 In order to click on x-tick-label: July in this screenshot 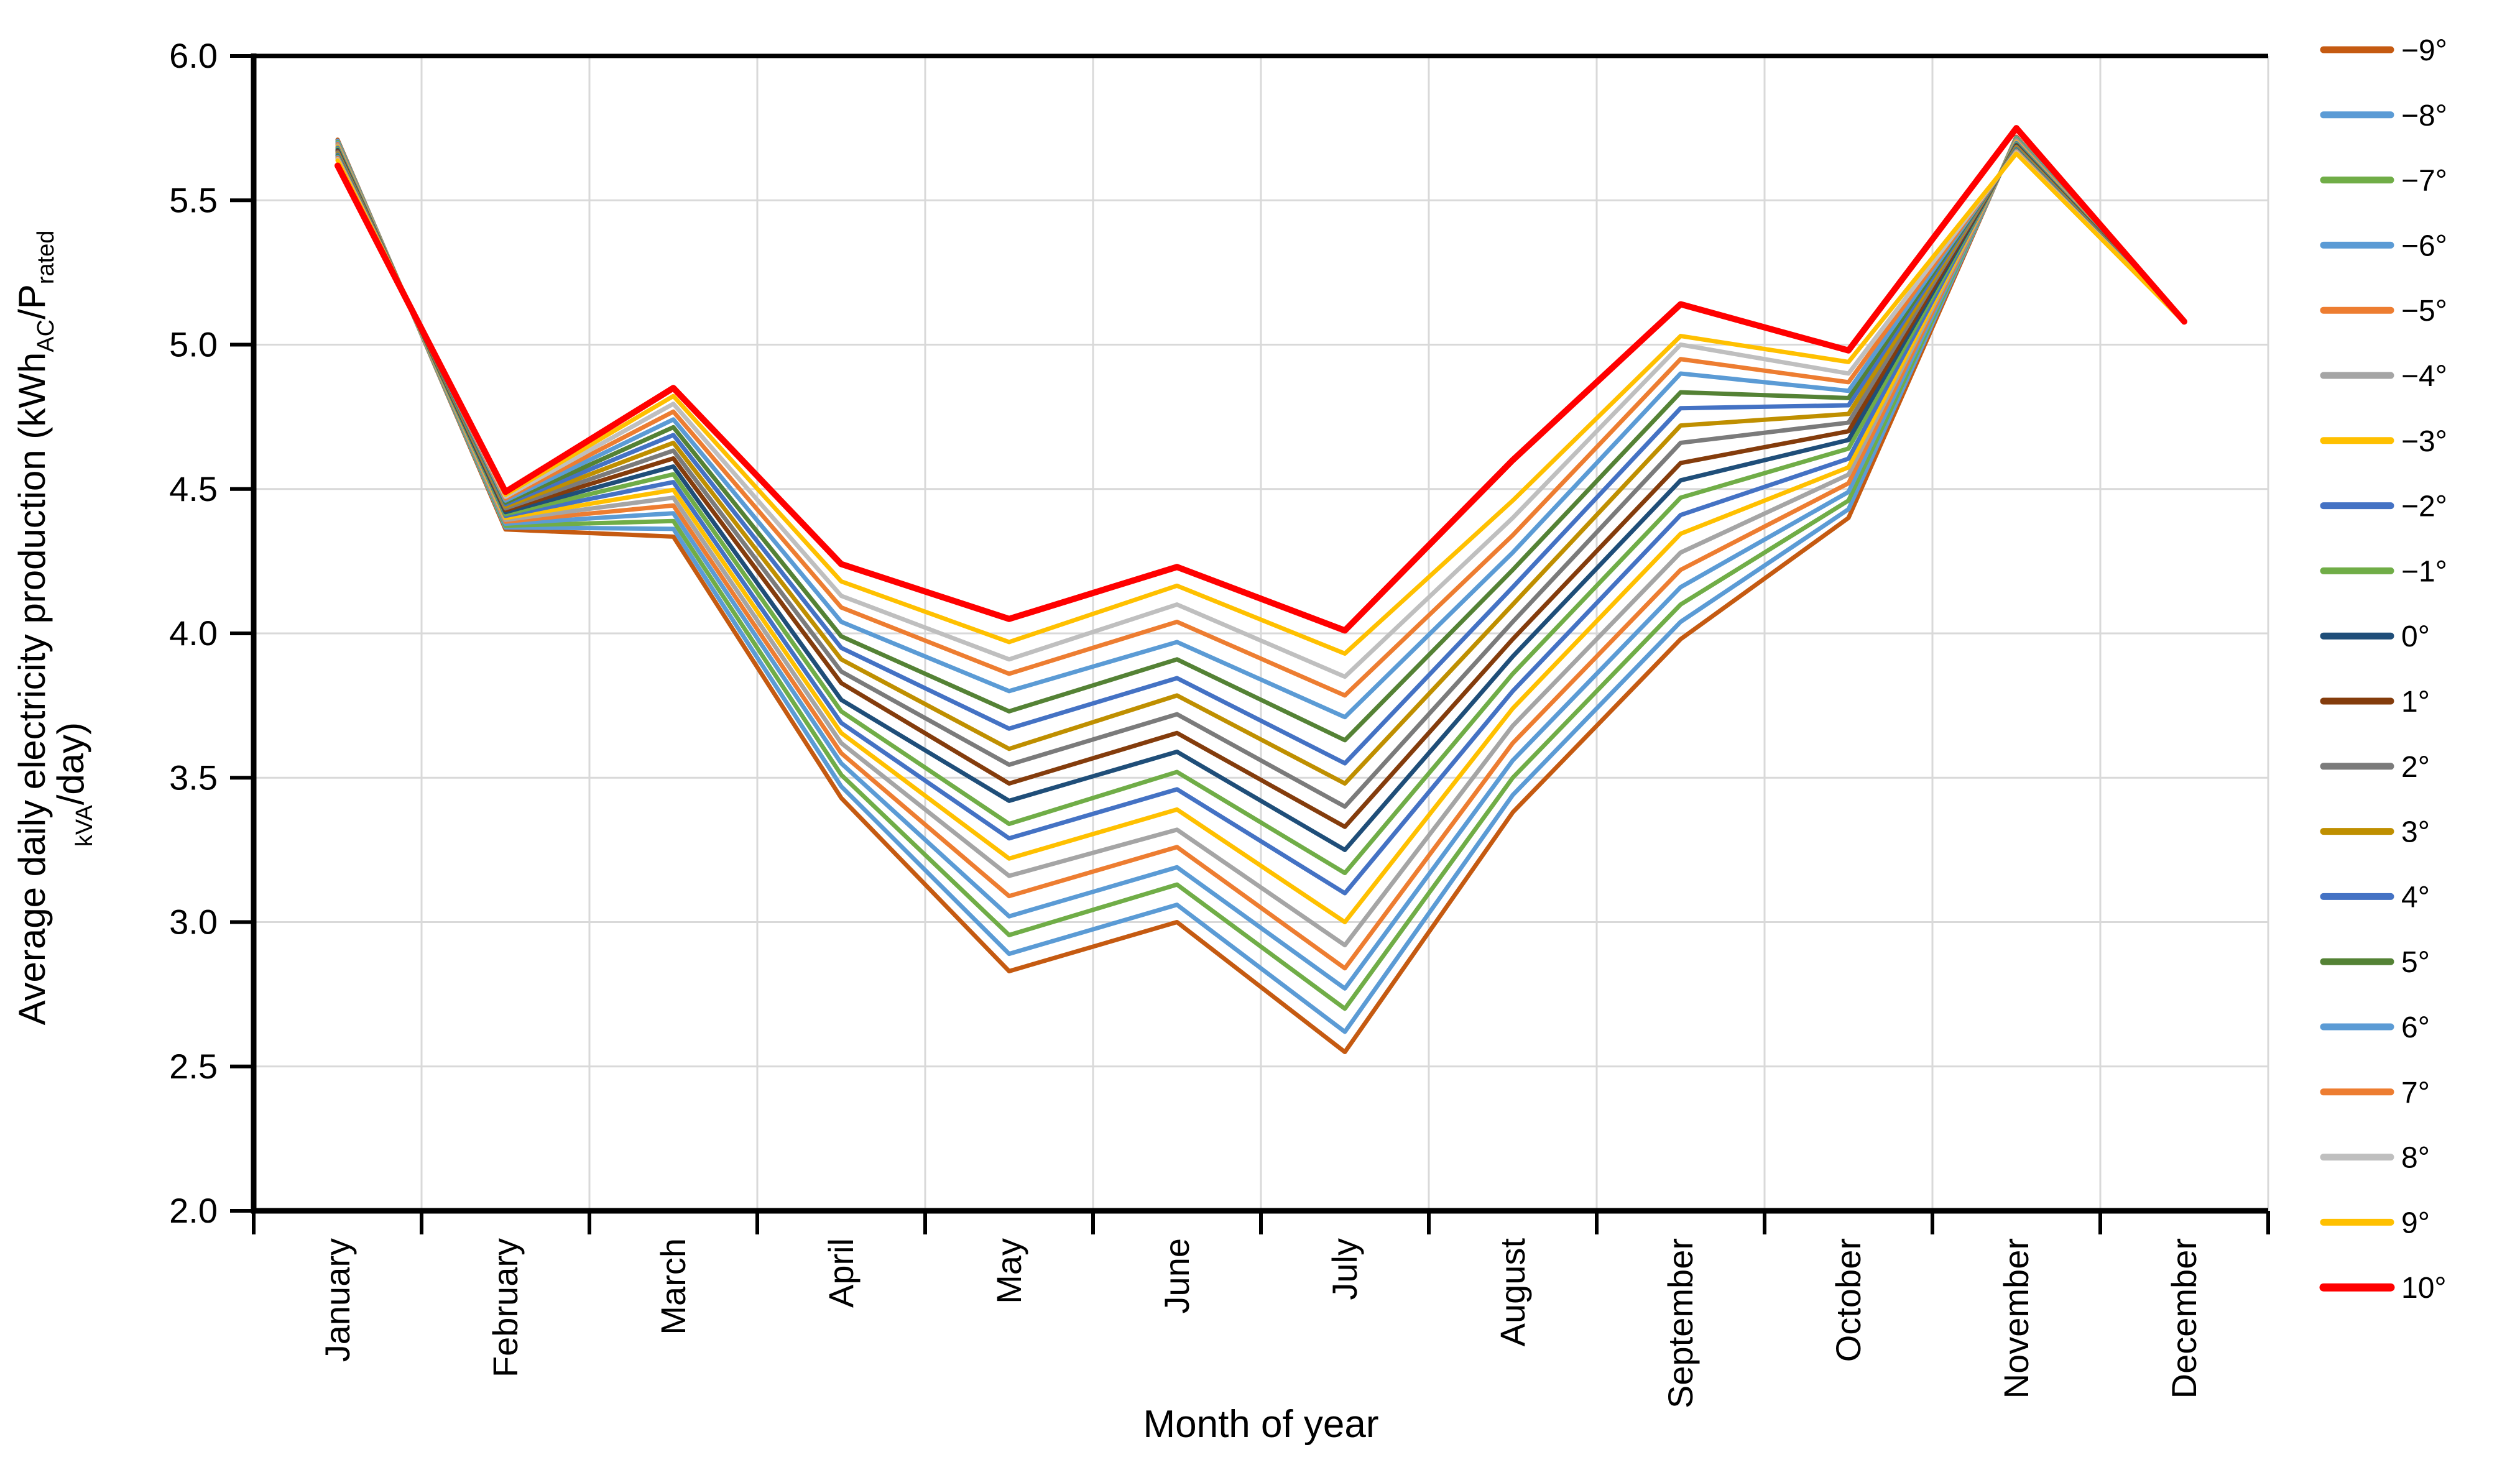, I will do `click(1344, 1269)`.